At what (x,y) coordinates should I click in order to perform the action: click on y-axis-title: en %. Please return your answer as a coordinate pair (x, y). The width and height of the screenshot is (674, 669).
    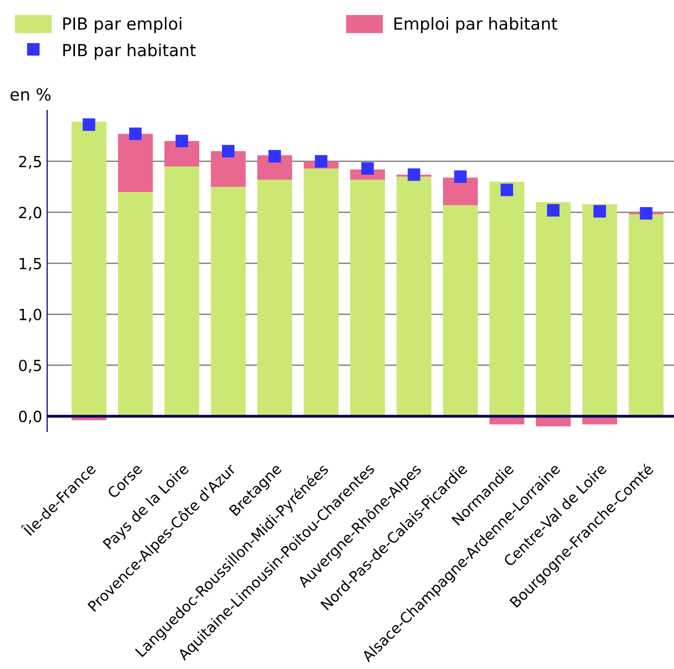
    Looking at the image, I should click on (30, 94).